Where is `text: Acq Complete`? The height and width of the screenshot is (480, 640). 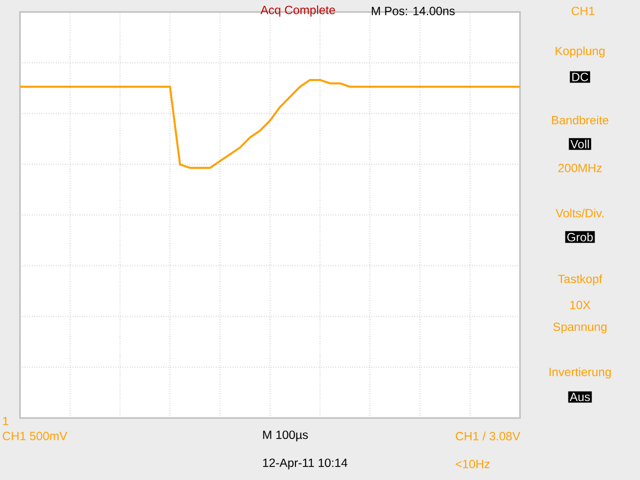
text: Acq Complete is located at coordinates (297, 11).